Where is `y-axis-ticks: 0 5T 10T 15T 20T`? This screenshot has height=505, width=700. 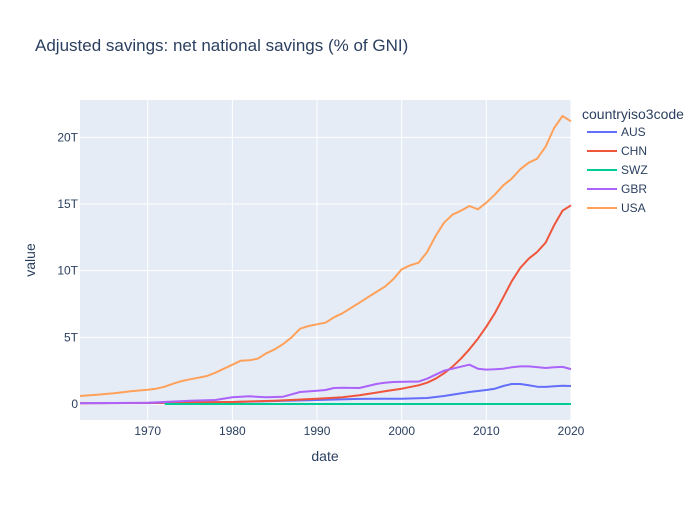 y-axis-ticks: 0 5T 10T 15T 20T is located at coordinates (67, 270).